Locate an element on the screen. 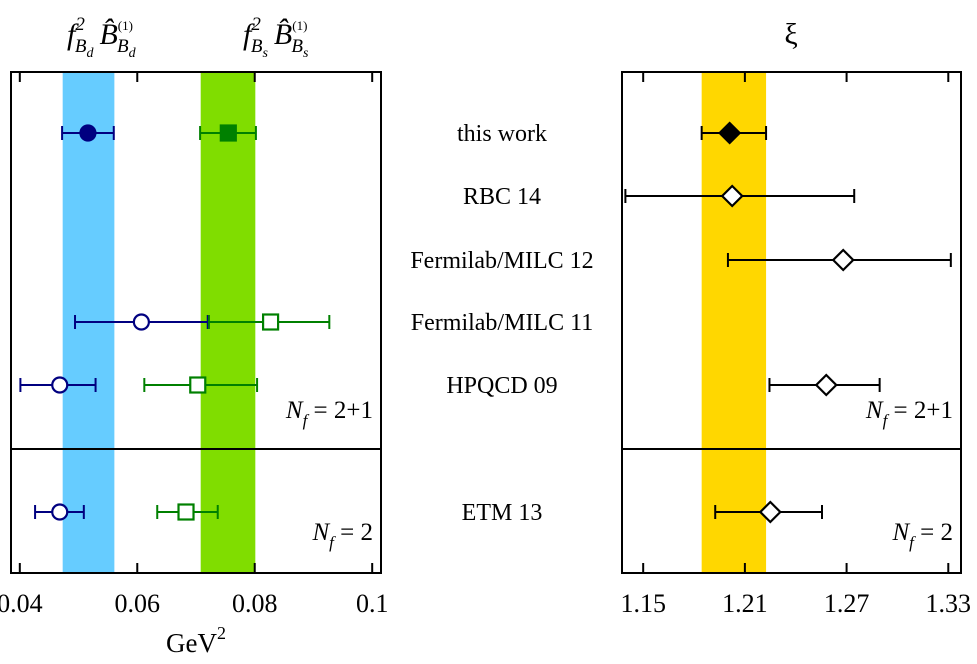  column-header-0: f2 BdB̂(1) Bd is located at coordinates (102, 37).